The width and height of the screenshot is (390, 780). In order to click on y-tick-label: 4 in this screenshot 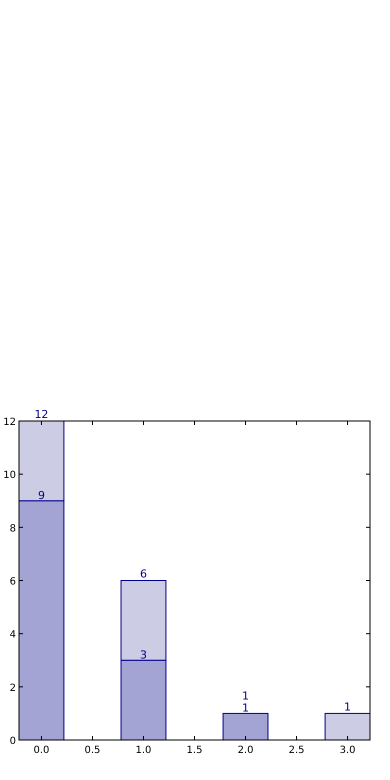, I will do `click(13, 635)`.